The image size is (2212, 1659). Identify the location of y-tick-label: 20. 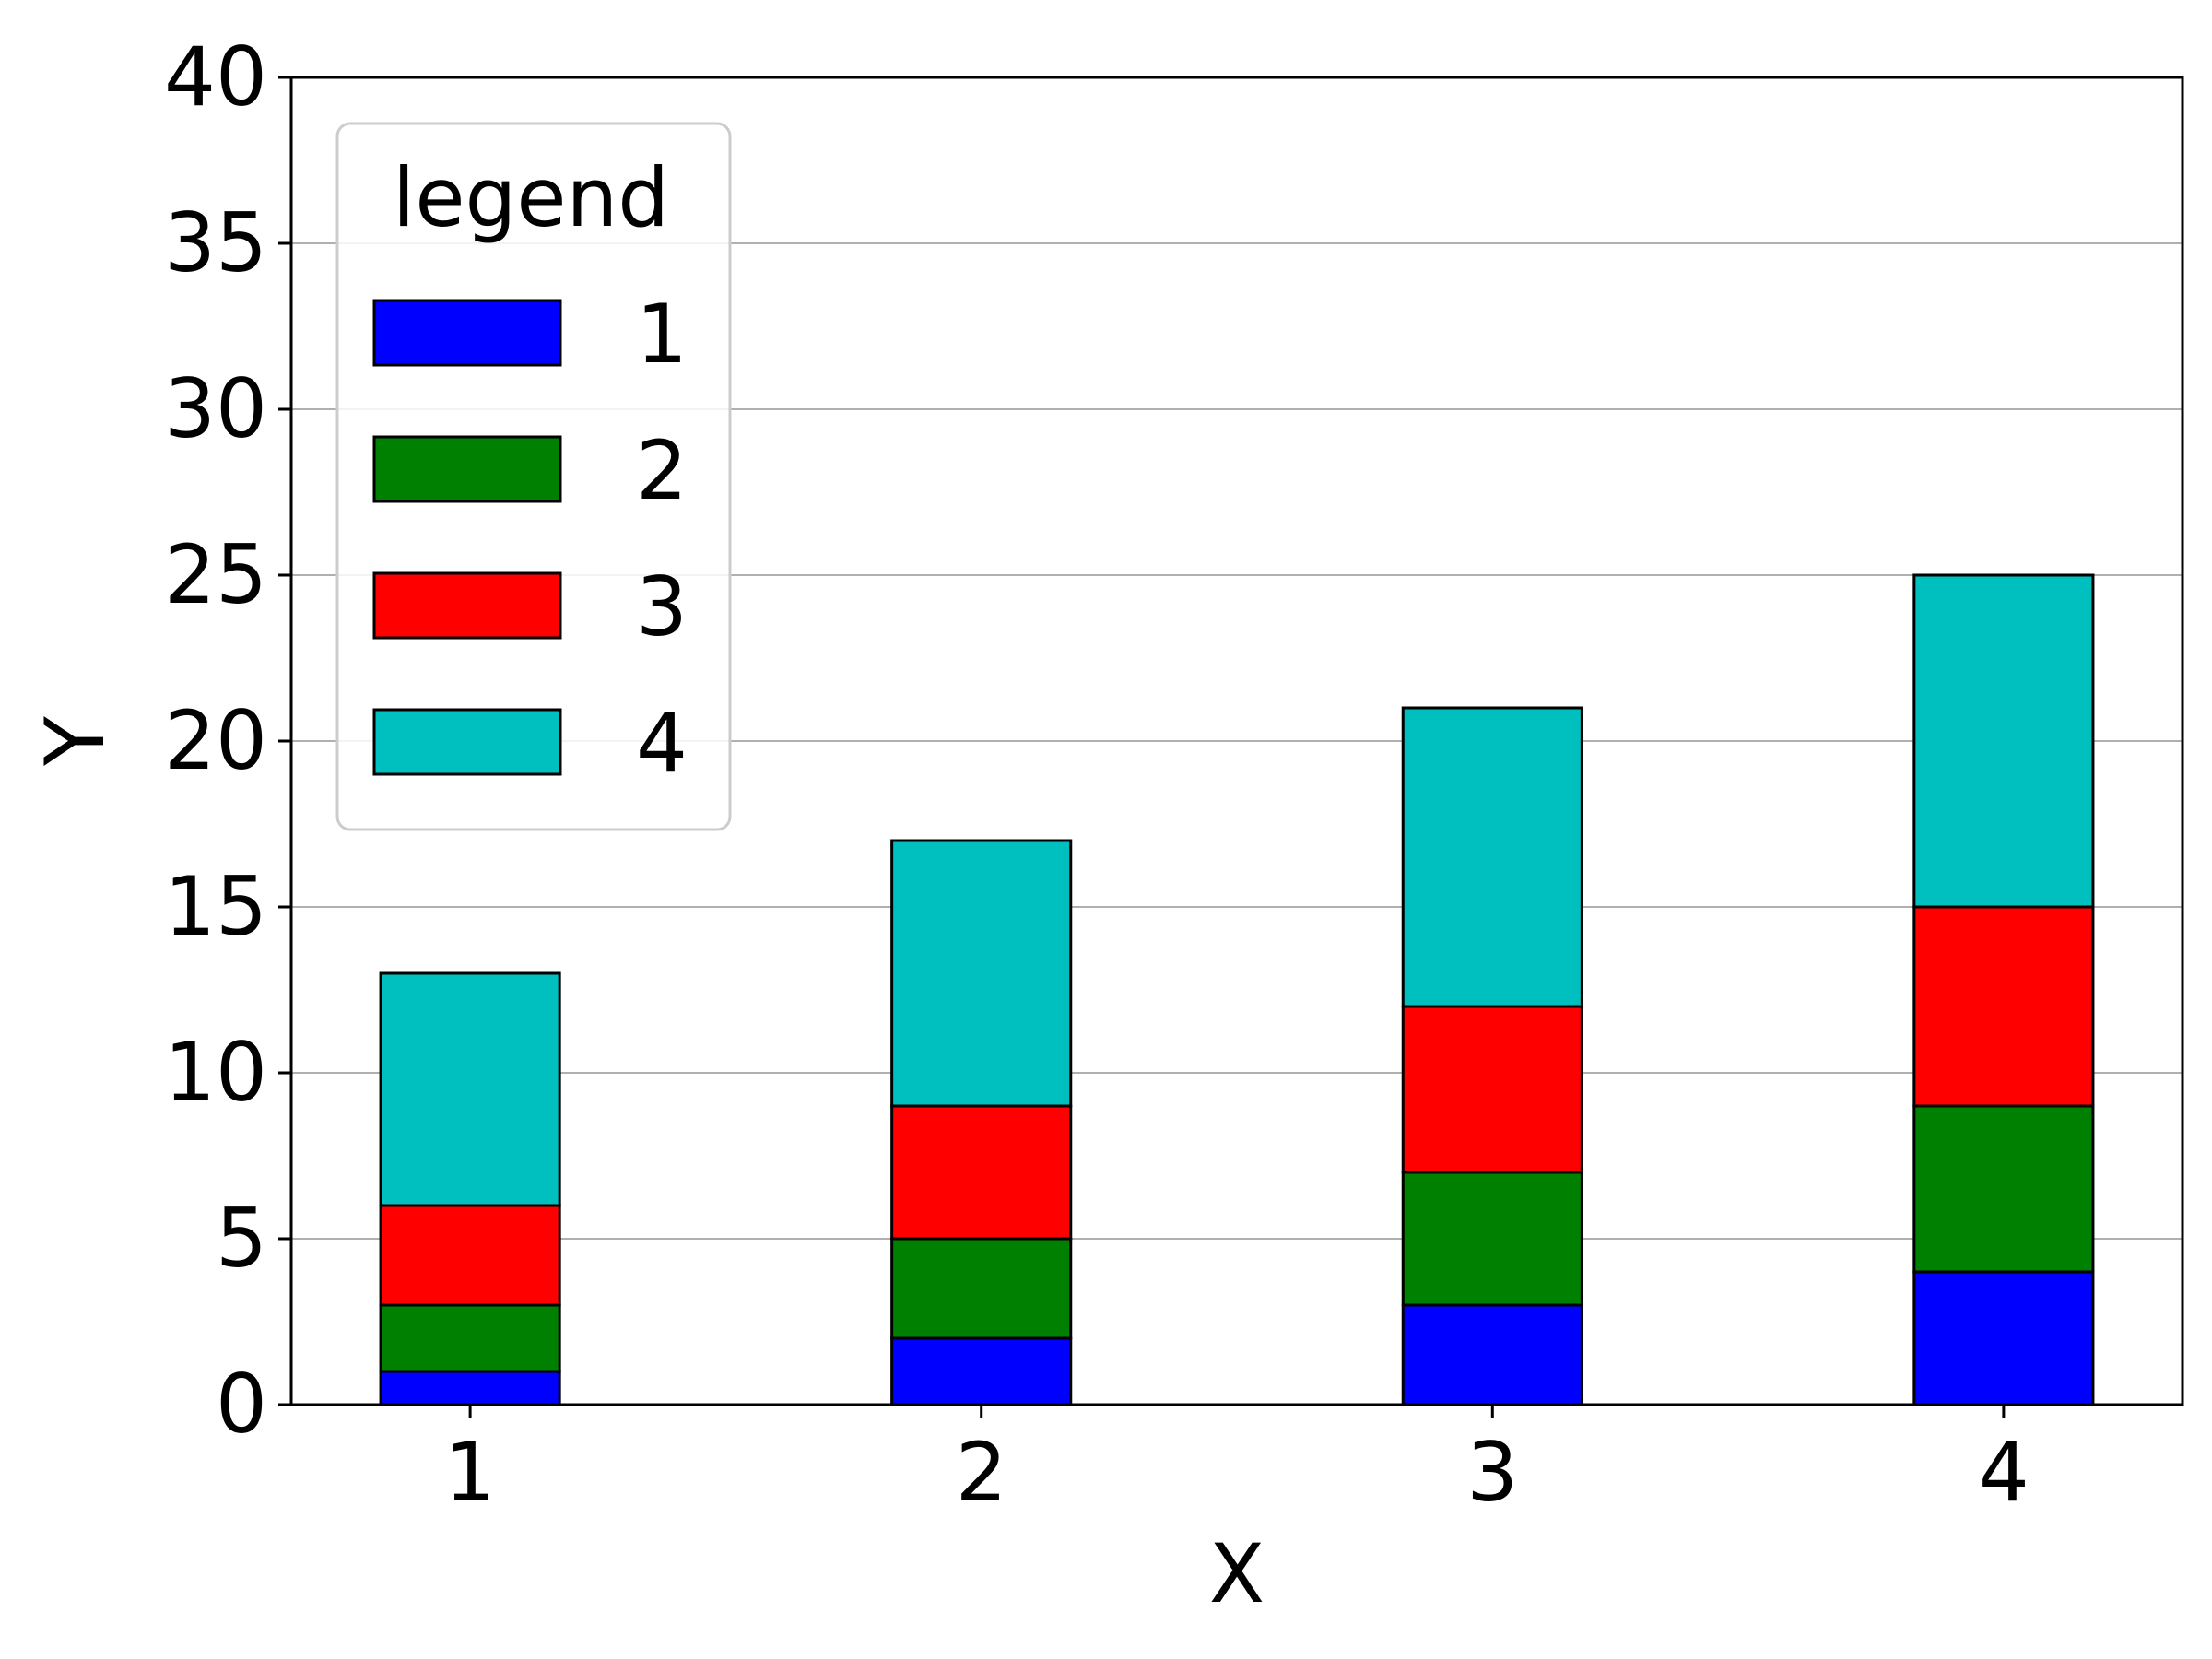
(215, 740).